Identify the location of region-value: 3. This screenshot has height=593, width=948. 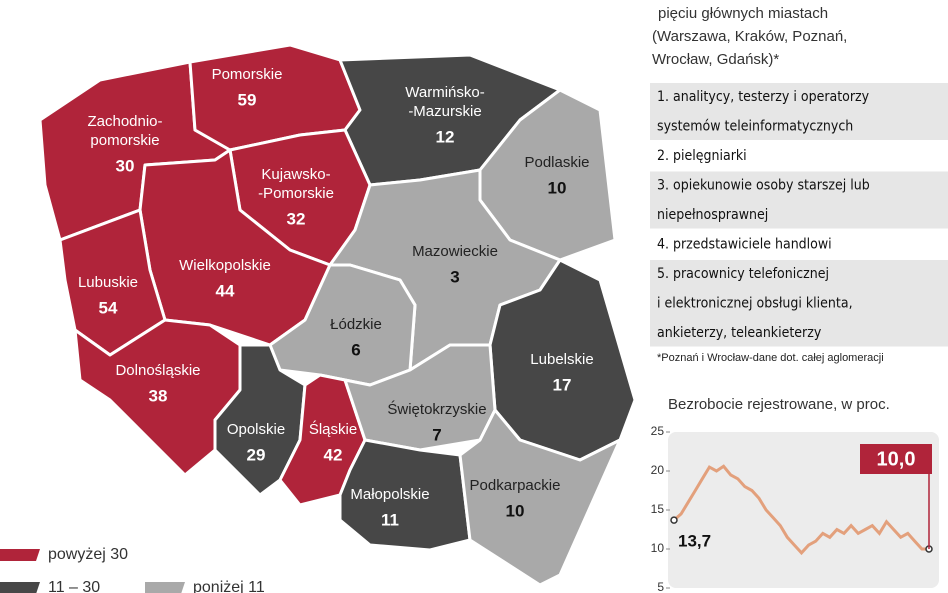
(454, 276).